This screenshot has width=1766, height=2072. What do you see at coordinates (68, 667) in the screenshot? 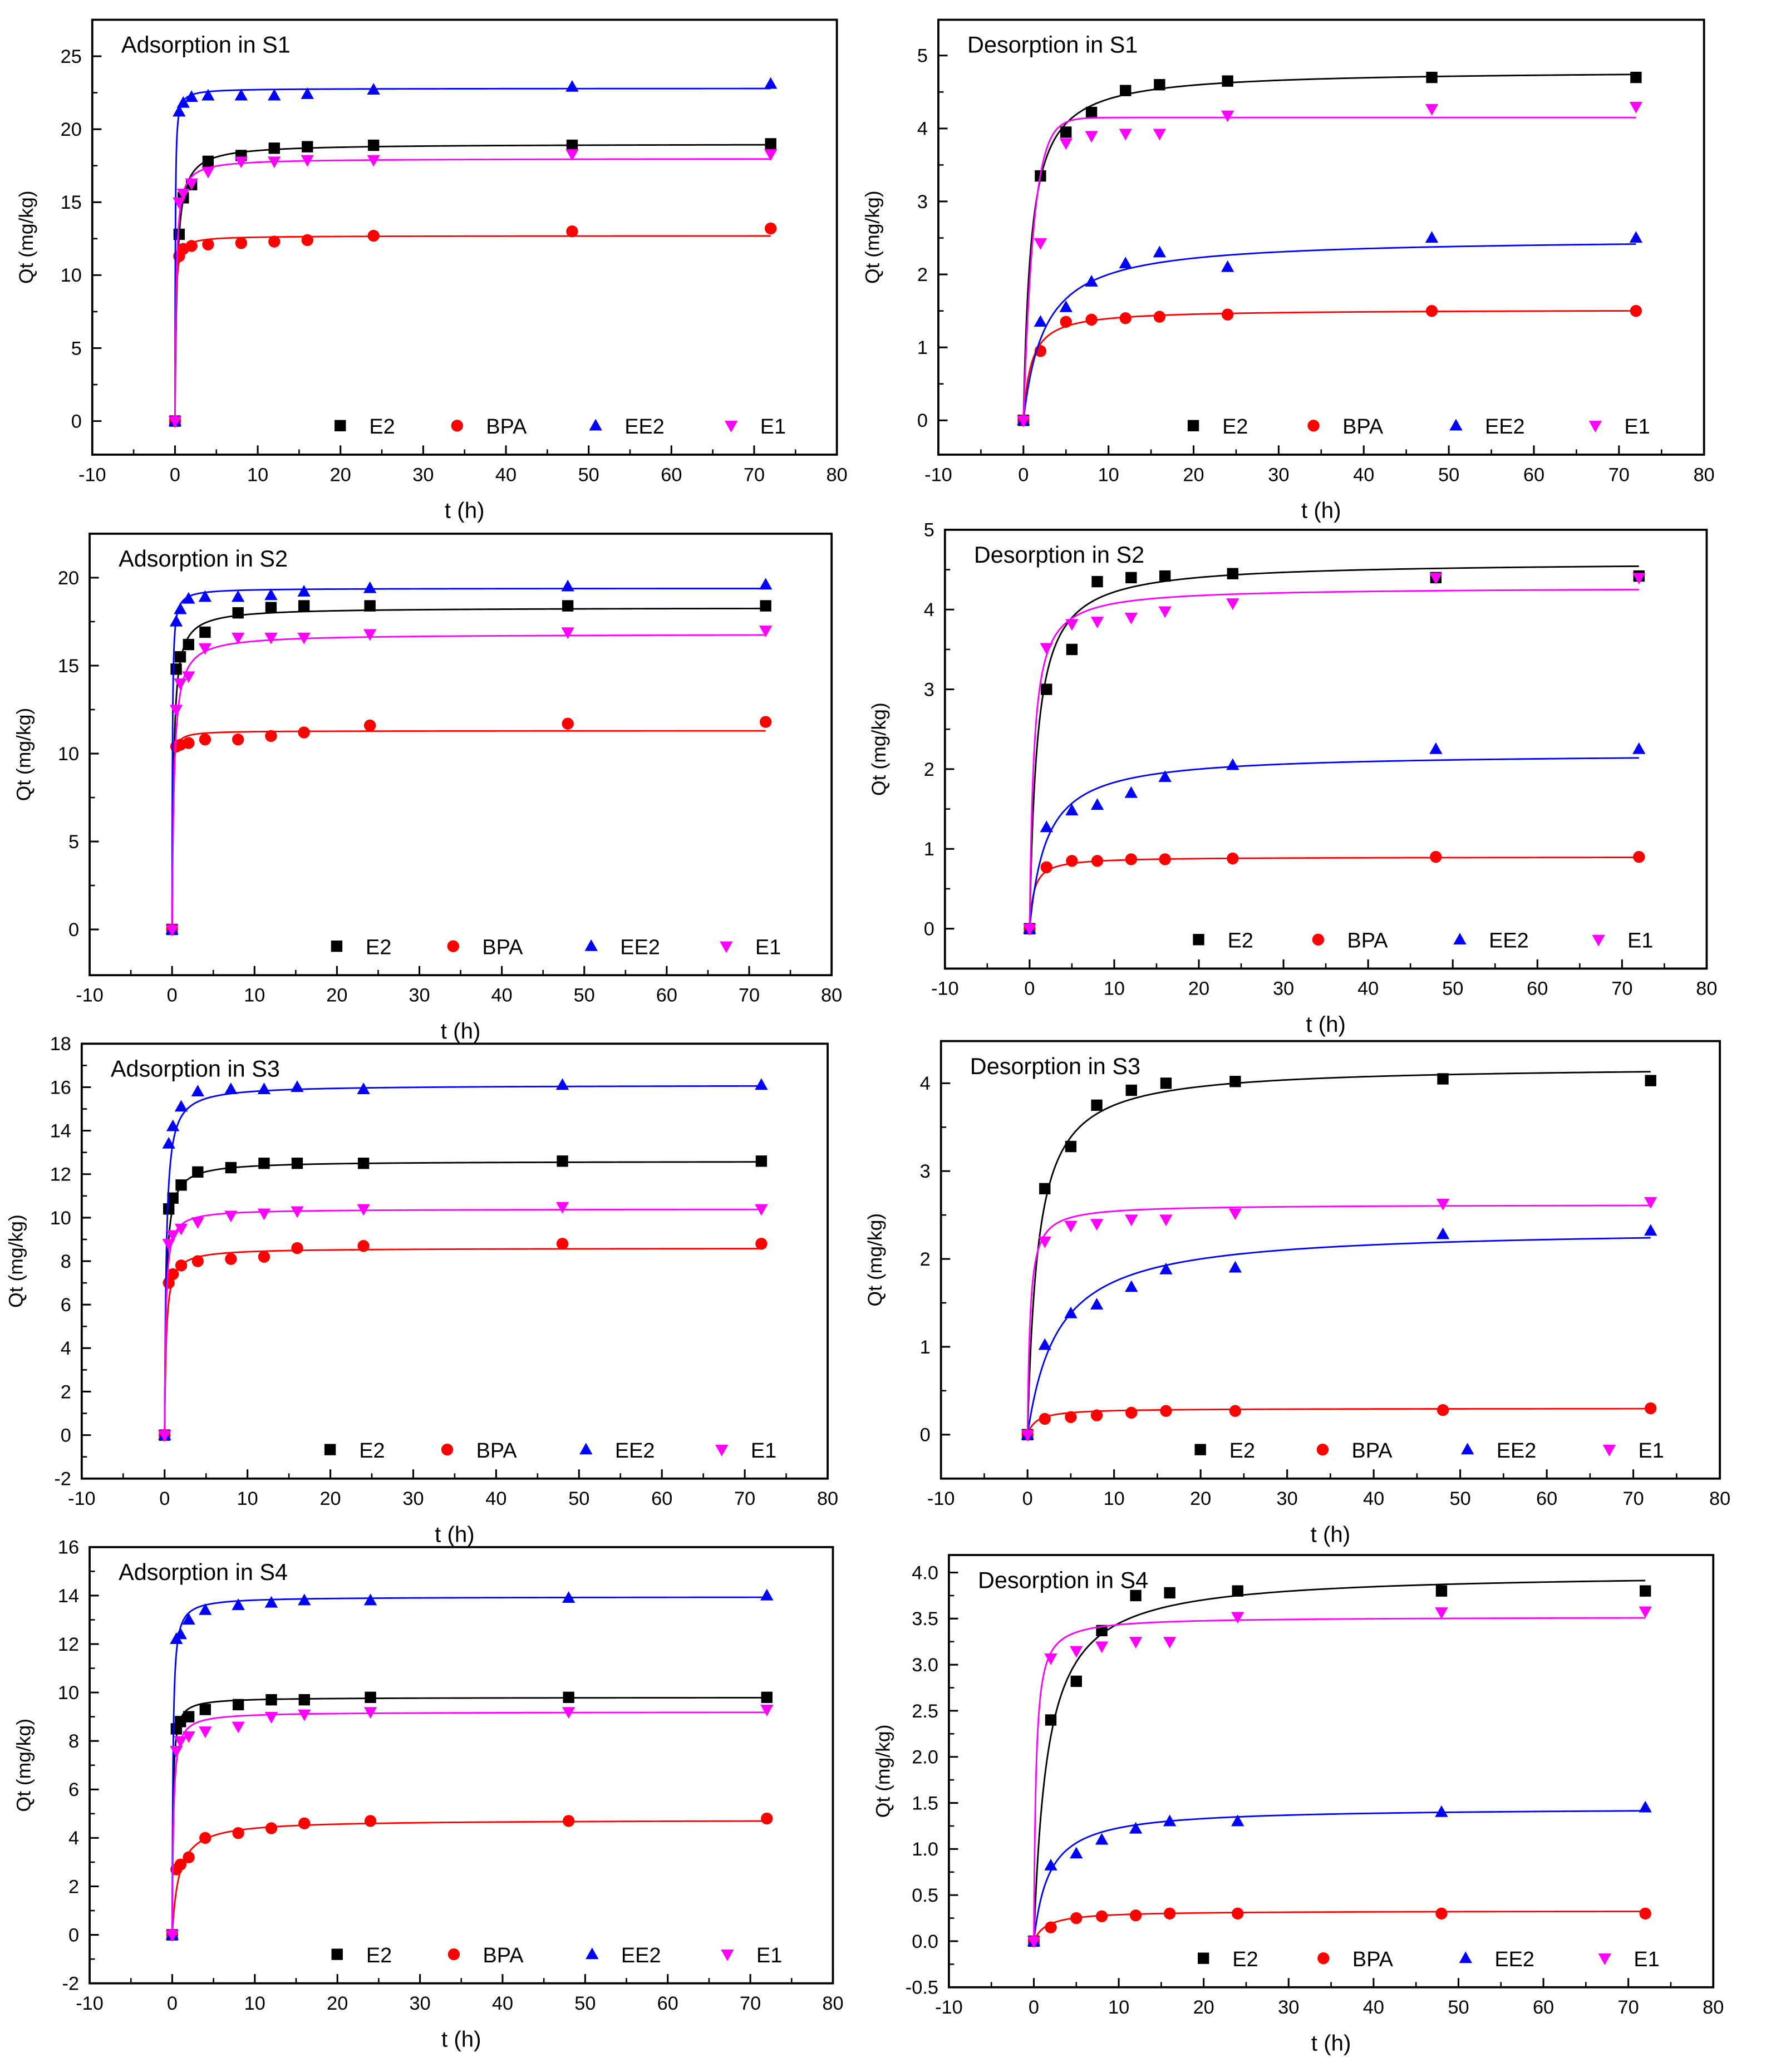
I see `y-tick-label: 15` at bounding box center [68, 667].